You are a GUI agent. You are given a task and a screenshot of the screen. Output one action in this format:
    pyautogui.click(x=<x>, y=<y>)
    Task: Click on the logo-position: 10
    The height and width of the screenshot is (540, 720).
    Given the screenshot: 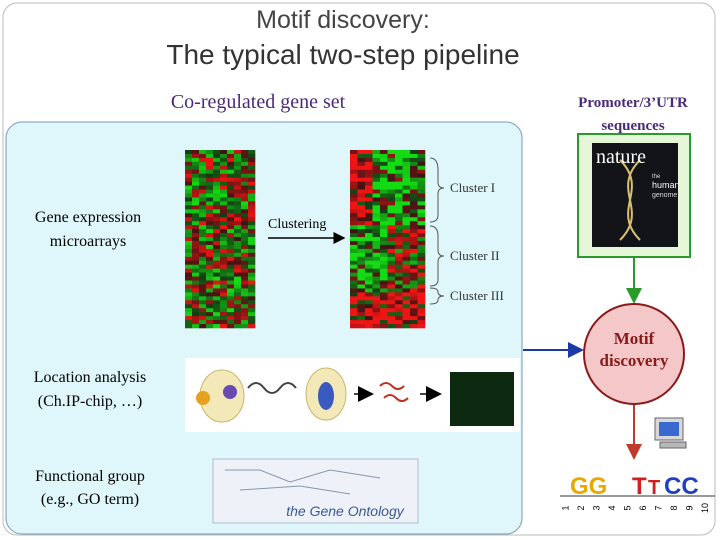 What is the action you would take?
    pyautogui.click(x=705, y=508)
    